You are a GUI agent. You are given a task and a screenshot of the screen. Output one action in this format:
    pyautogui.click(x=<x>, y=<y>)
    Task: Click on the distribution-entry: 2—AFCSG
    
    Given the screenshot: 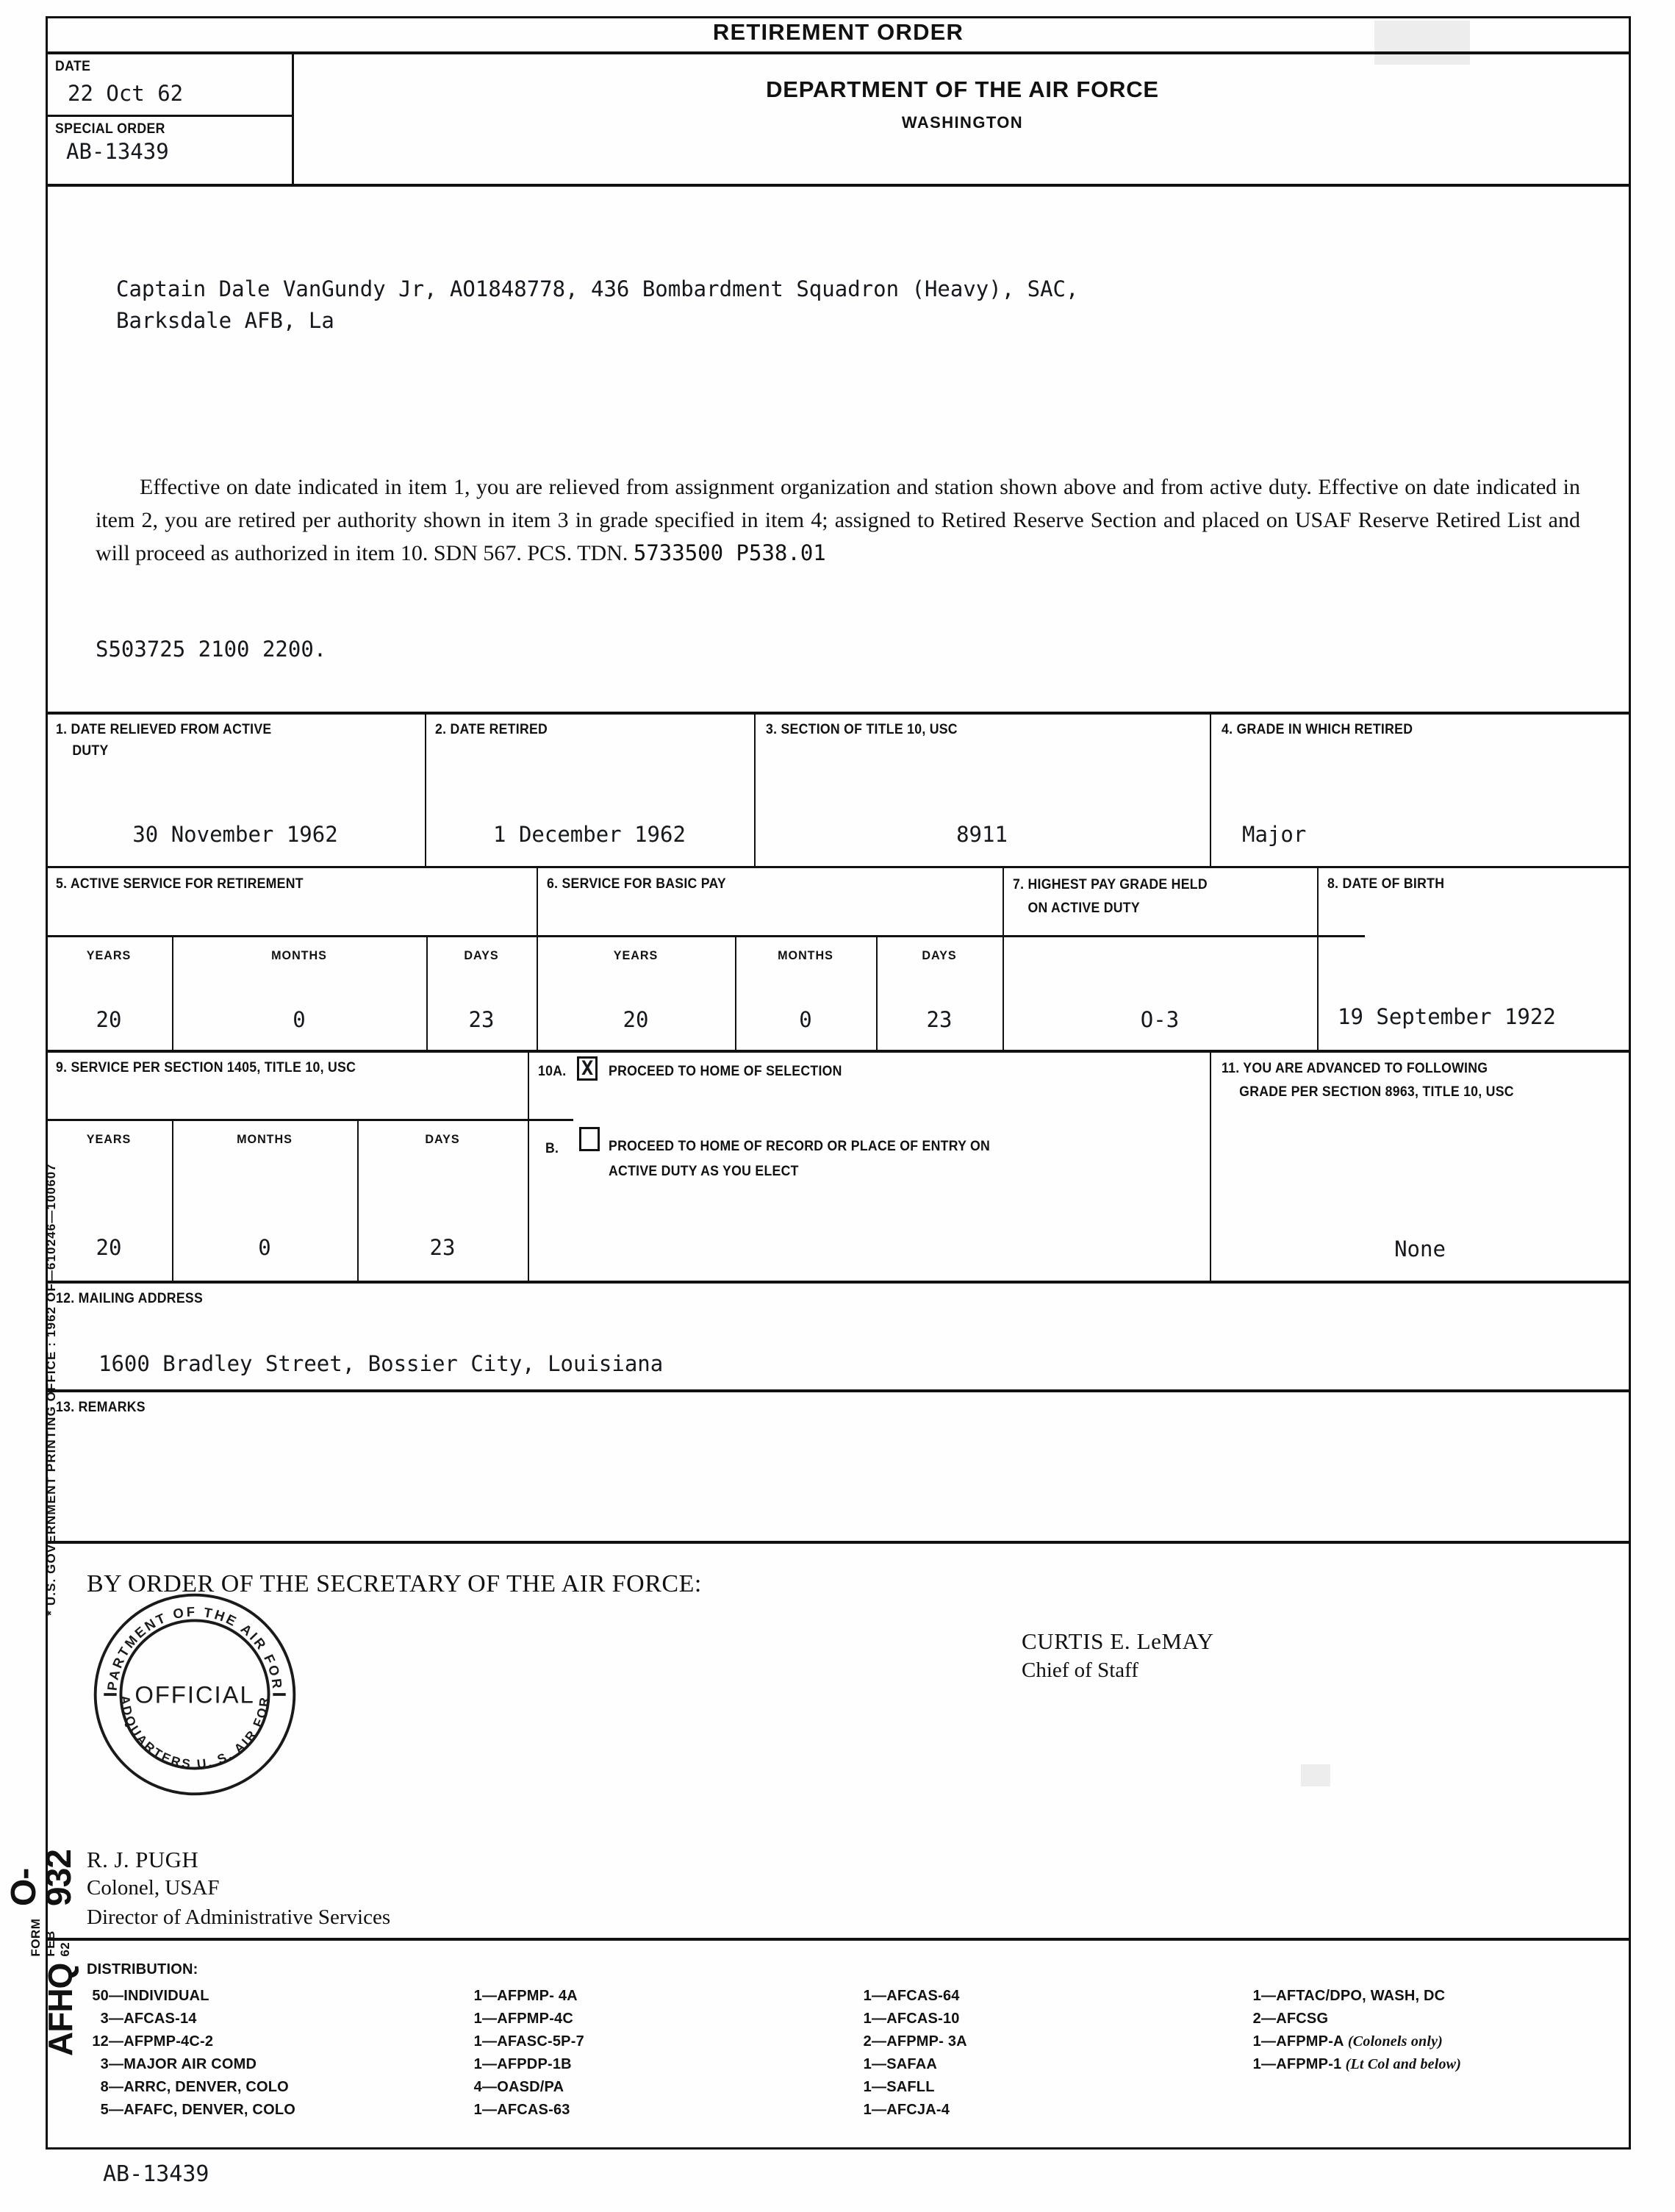 What is the action you would take?
    pyautogui.click(x=1355, y=2019)
    